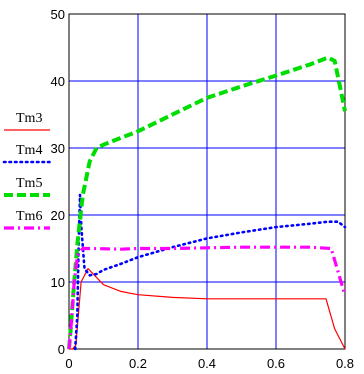  Describe the element at coordinates (276, 363) in the screenshot. I see `x-tick-label: 0.6` at that location.